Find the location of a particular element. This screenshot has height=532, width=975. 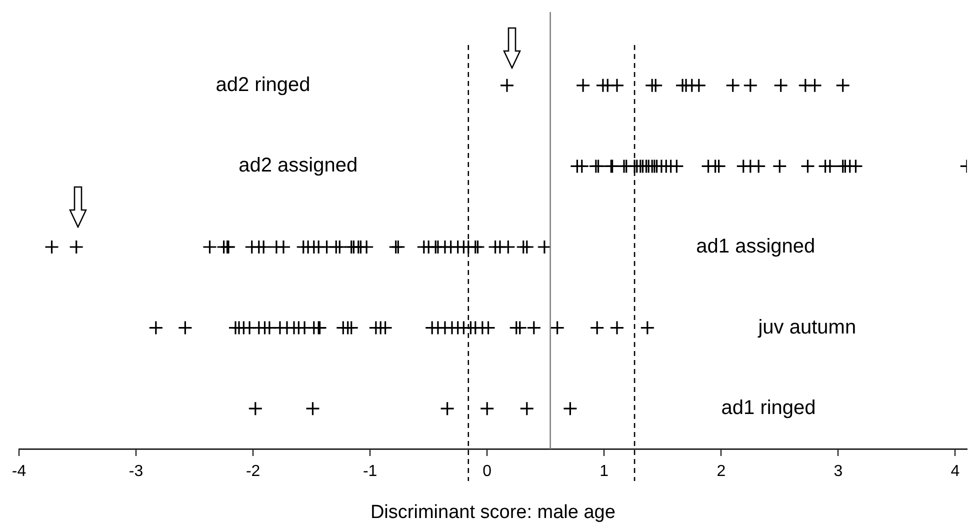

x-axis-title: Discriminant score: male age is located at coordinates (493, 512).